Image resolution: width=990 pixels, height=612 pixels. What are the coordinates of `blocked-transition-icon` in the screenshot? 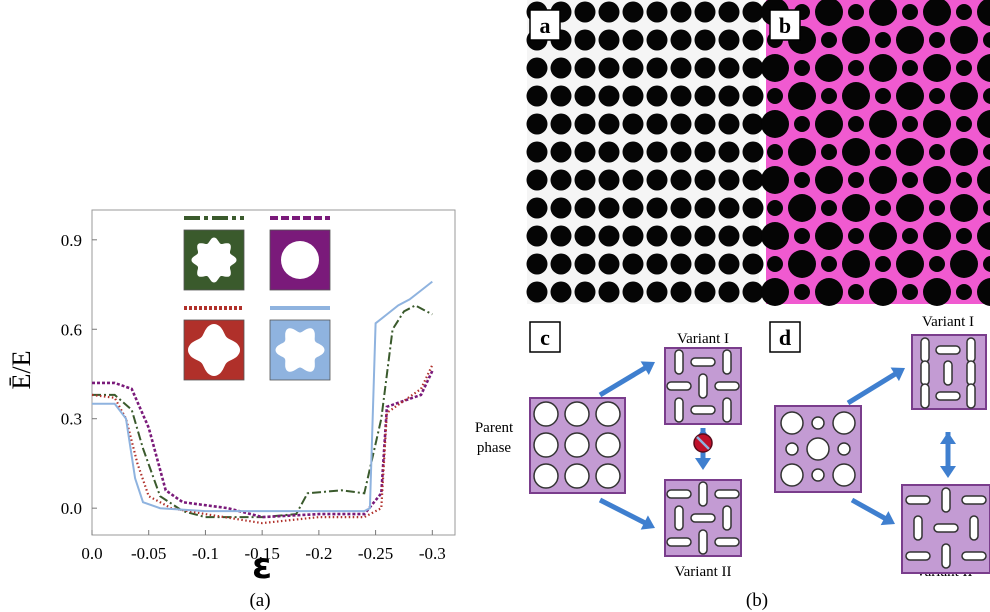 It's located at (703, 443).